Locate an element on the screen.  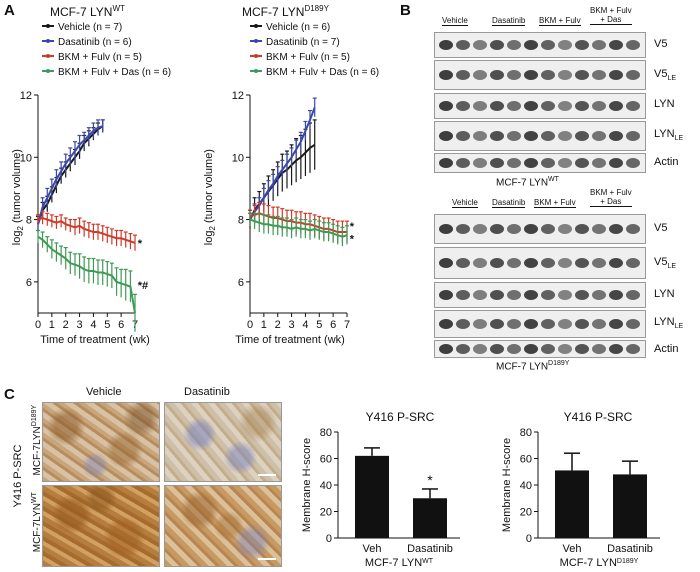
chart1-ytick-label: 6 is located at coordinates (241, 283).